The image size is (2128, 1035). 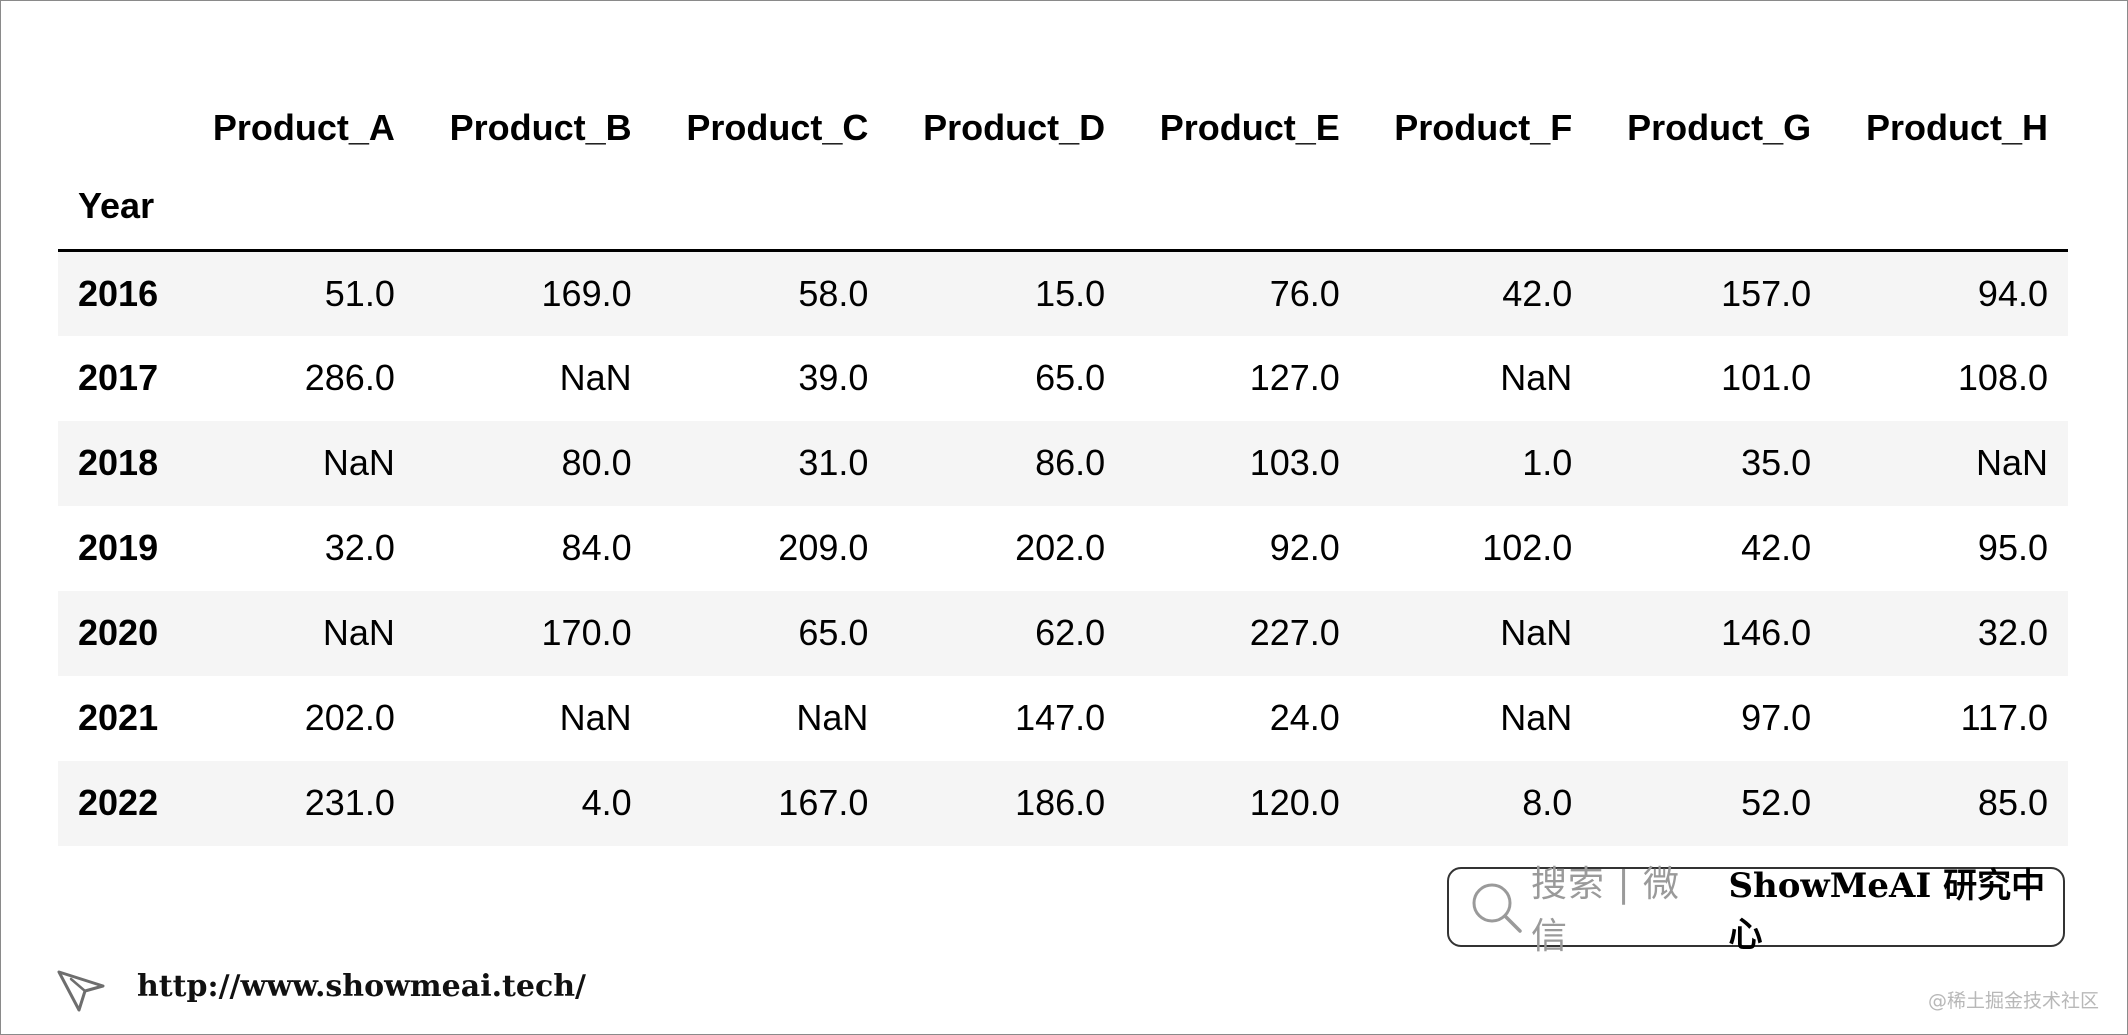 I want to click on table-cell: 209.0, so click(x=823, y=547).